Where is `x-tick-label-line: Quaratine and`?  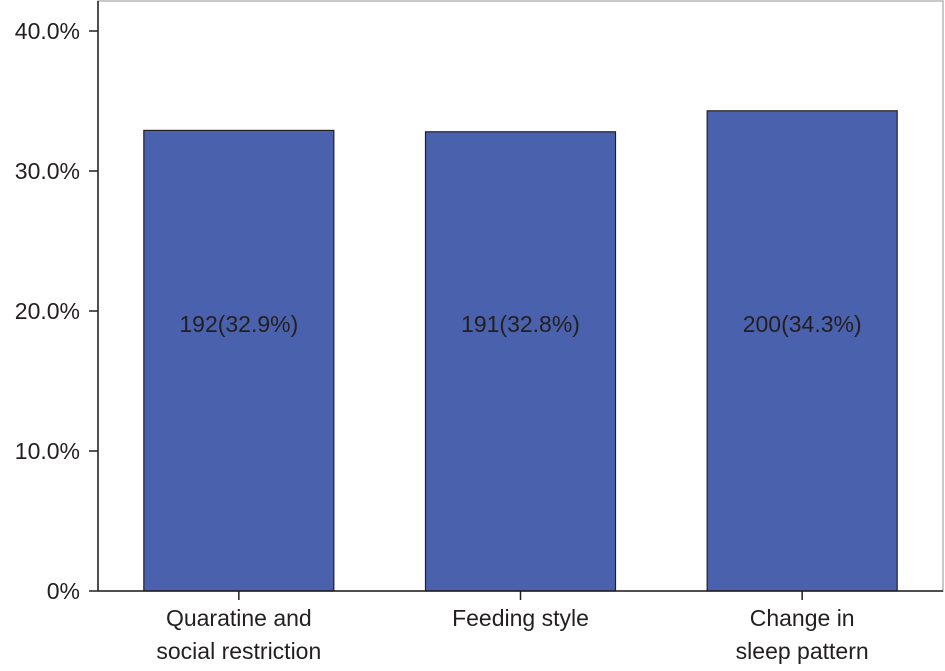 x-tick-label-line: Quaratine and is located at coordinates (239, 618).